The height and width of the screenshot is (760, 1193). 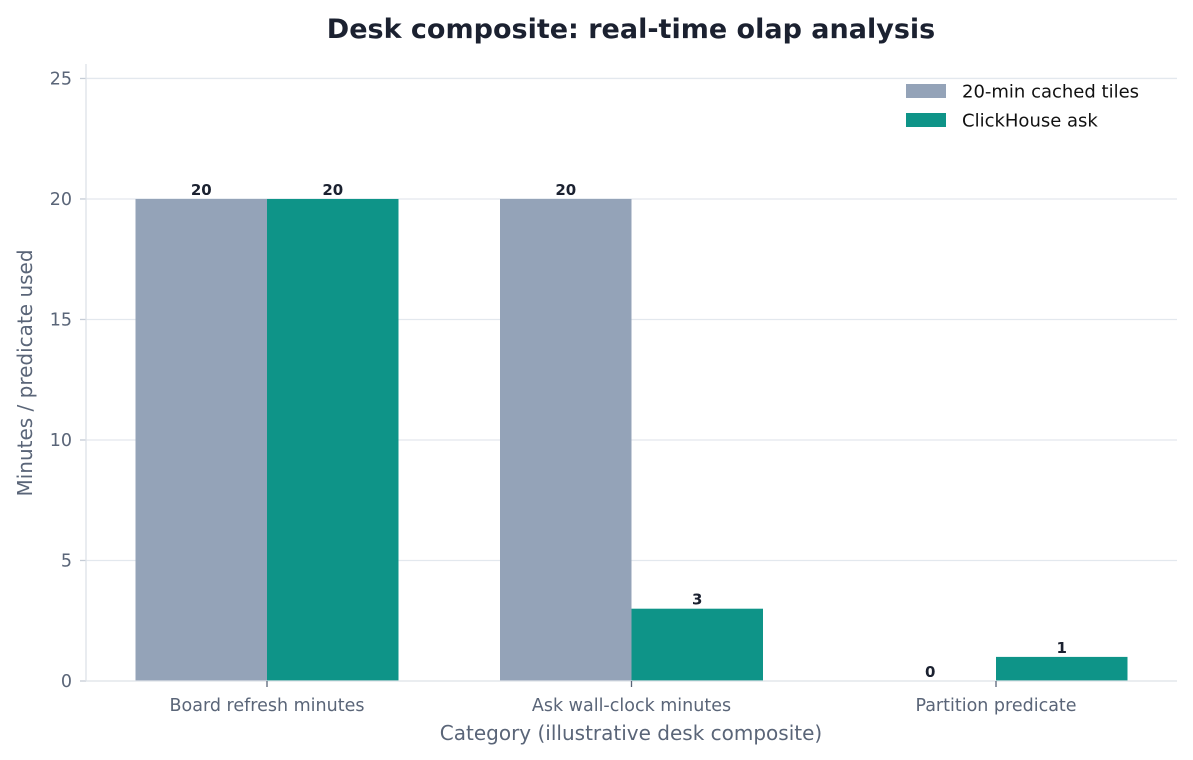 I want to click on legend-label: 20-min cached tiles, so click(x=1050, y=92).